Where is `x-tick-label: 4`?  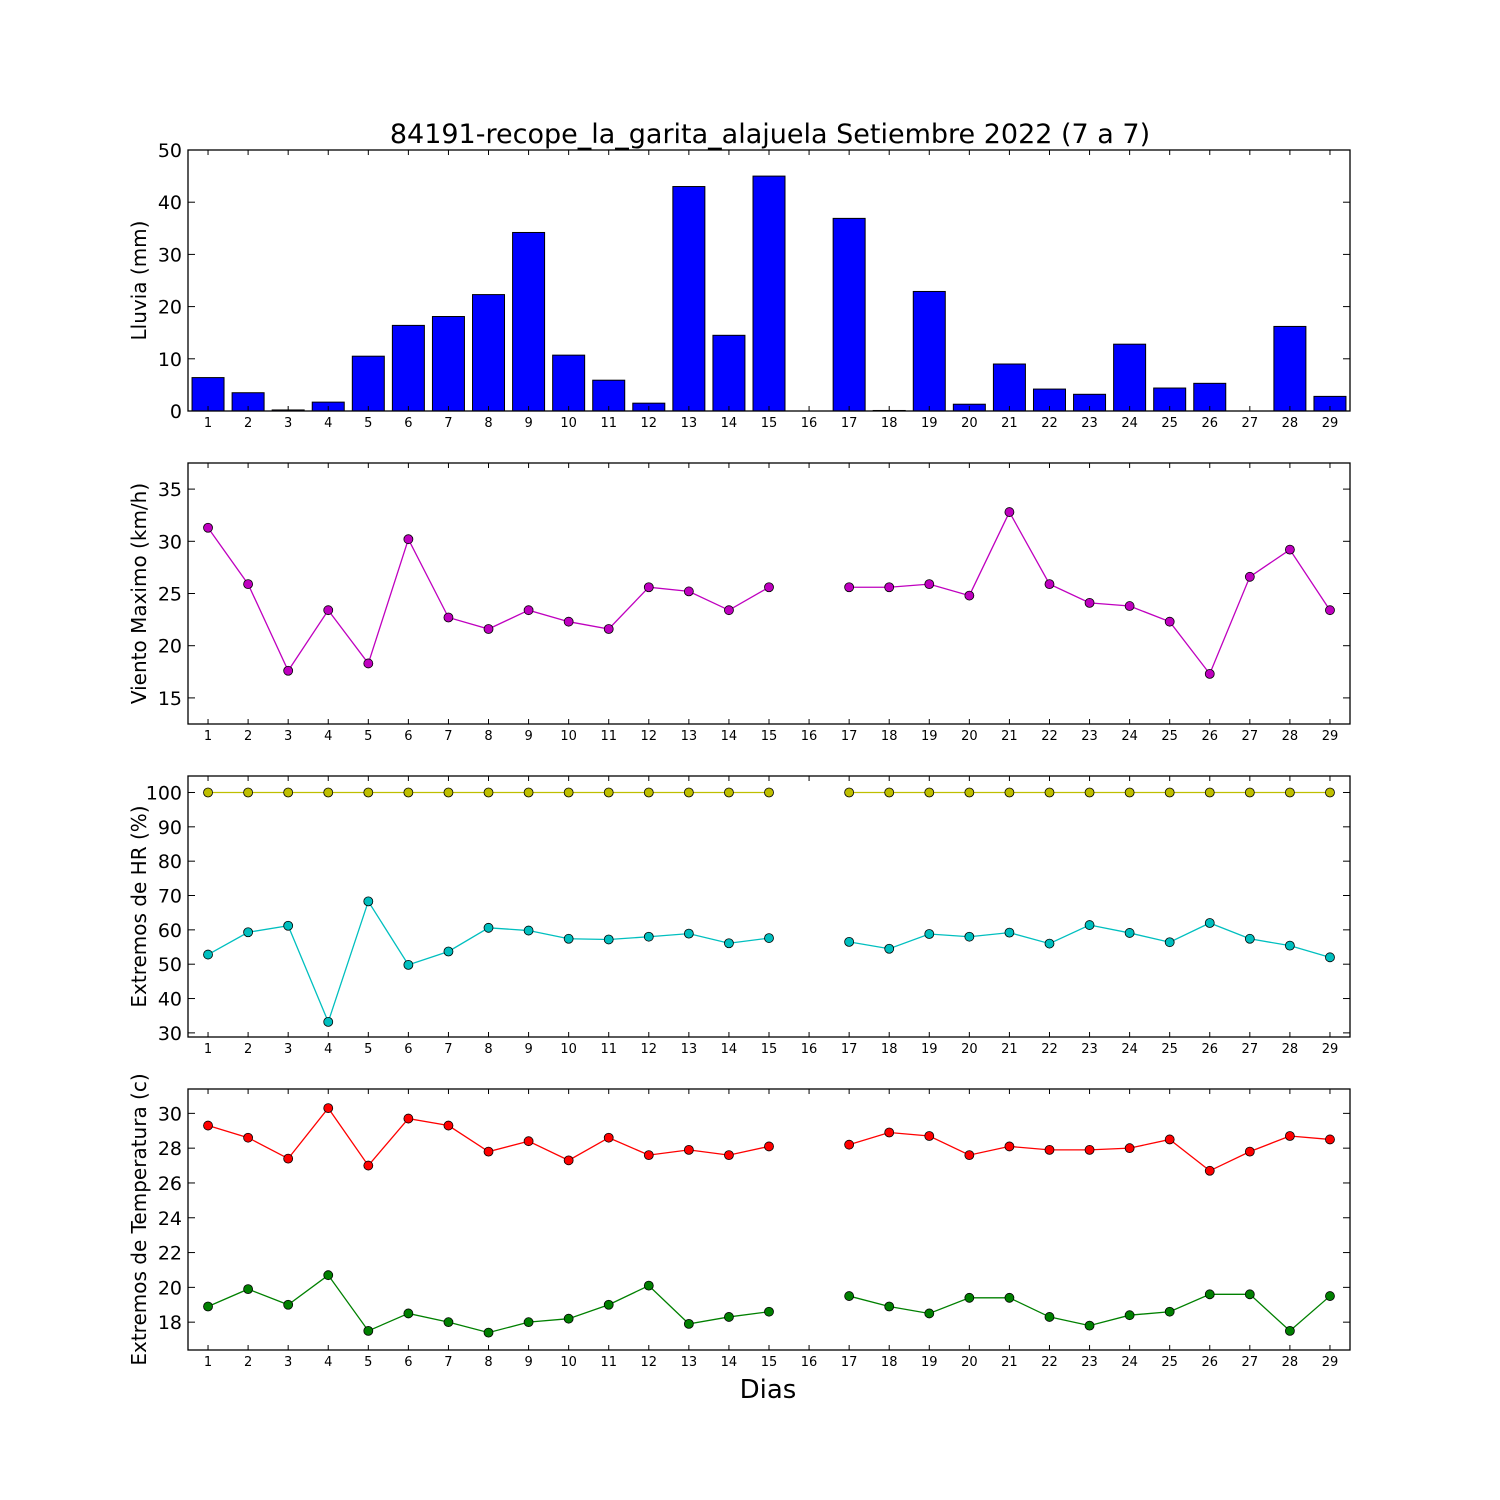
x-tick-label: 4 is located at coordinates (328, 423).